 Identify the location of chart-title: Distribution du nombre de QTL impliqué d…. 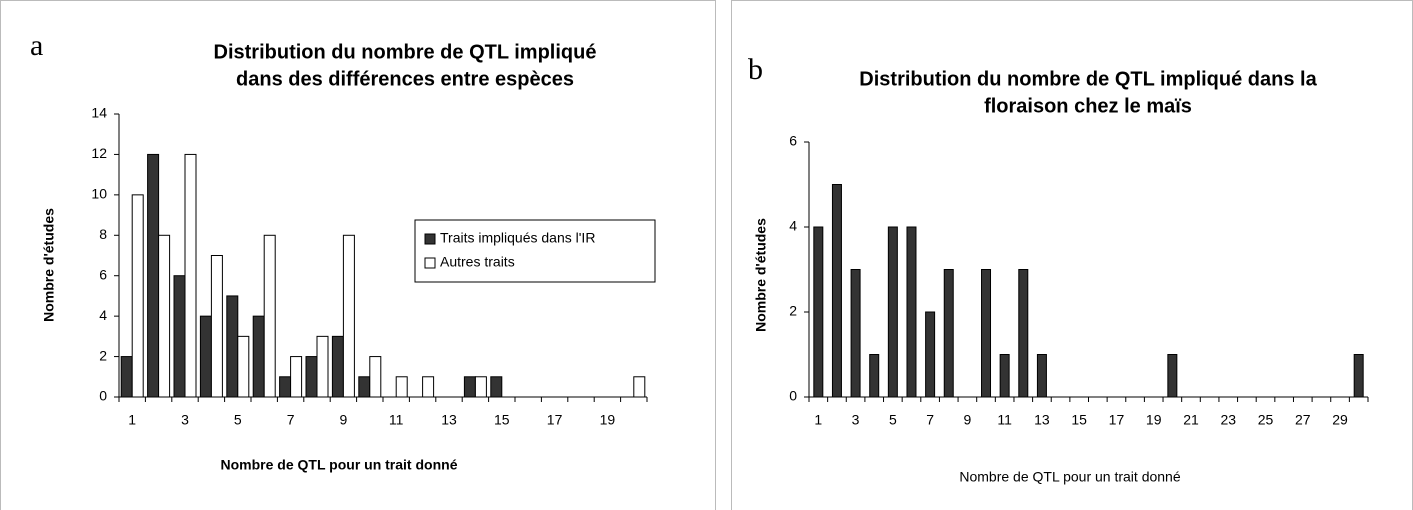
(1088, 79).